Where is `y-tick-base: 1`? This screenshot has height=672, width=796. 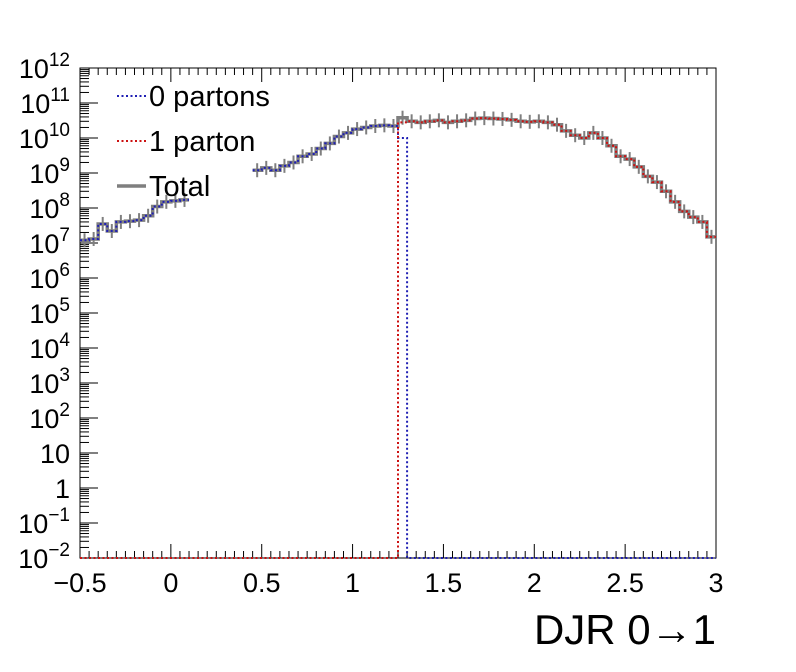
y-tick-base: 1 is located at coordinates (62, 489).